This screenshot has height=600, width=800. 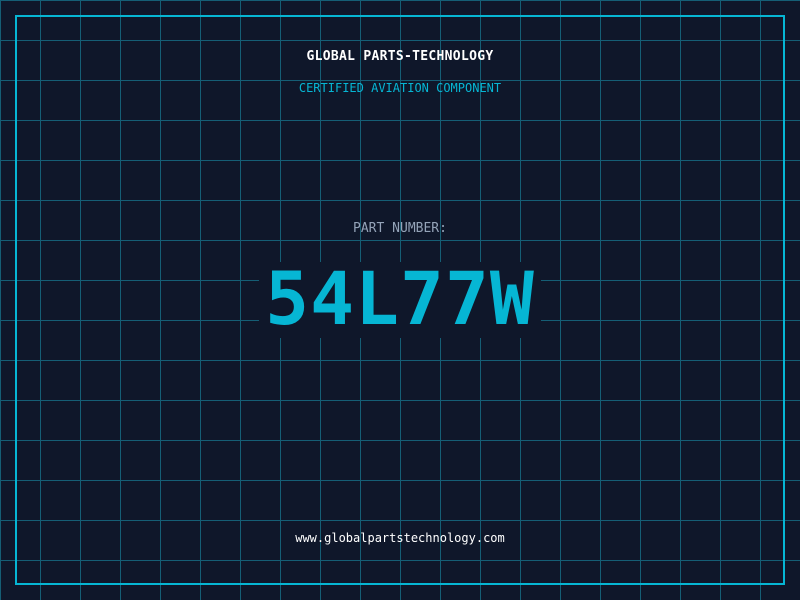 I want to click on website-url: www.globalpartstechnology.com, so click(x=400, y=538).